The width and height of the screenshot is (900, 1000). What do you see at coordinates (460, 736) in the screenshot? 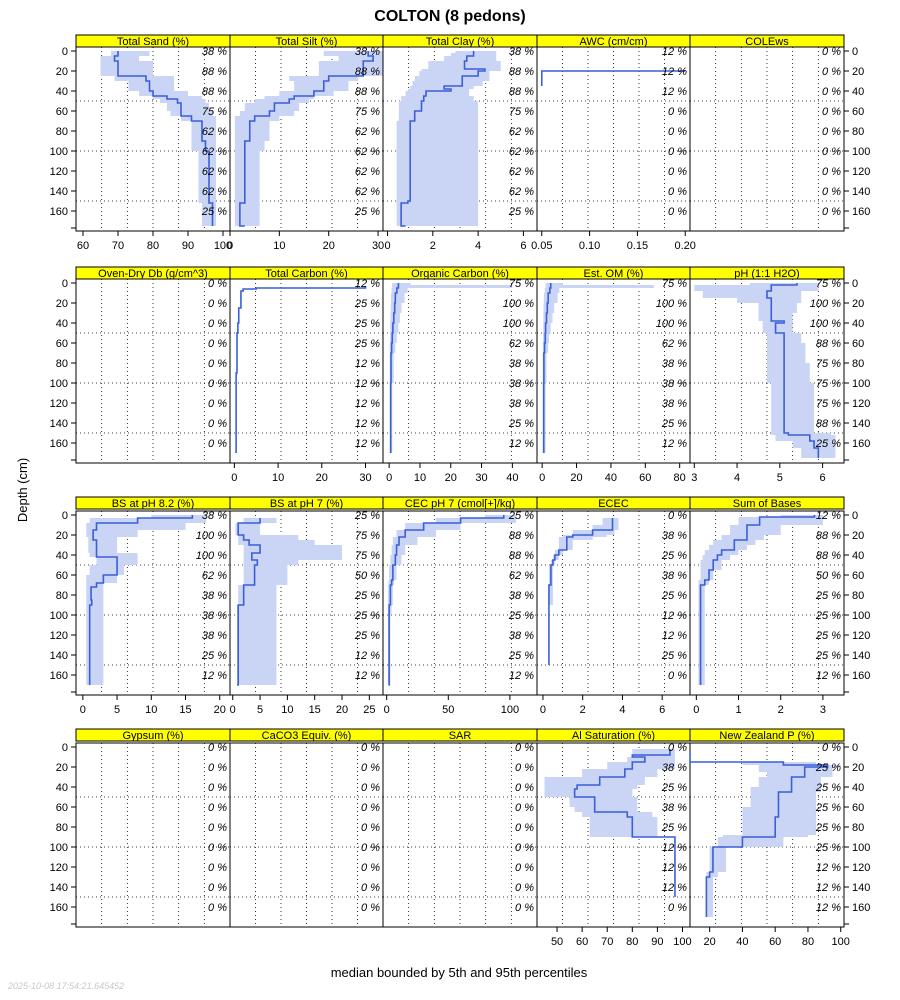
I see `panel-title: SAR` at bounding box center [460, 736].